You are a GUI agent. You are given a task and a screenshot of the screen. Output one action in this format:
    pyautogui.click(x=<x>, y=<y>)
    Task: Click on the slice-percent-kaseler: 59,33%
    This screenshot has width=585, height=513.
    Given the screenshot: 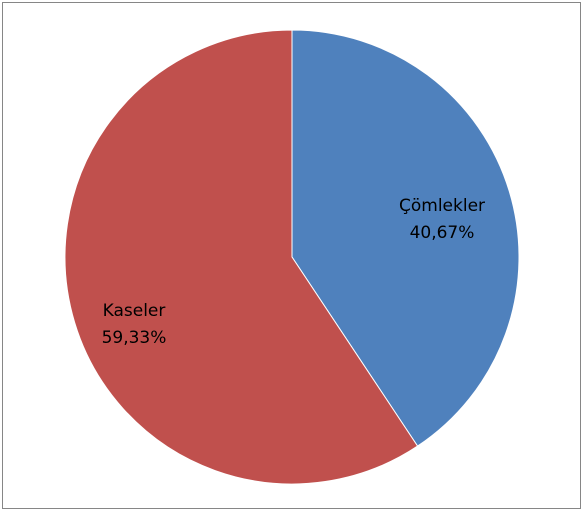 What is the action you would take?
    pyautogui.click(x=134, y=338)
    